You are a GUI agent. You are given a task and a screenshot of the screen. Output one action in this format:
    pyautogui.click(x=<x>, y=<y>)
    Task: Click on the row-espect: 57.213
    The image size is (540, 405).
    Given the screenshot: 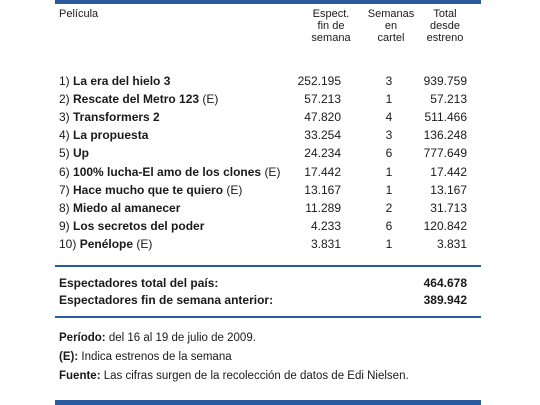 What is the action you would take?
    pyautogui.click(x=322, y=99)
    